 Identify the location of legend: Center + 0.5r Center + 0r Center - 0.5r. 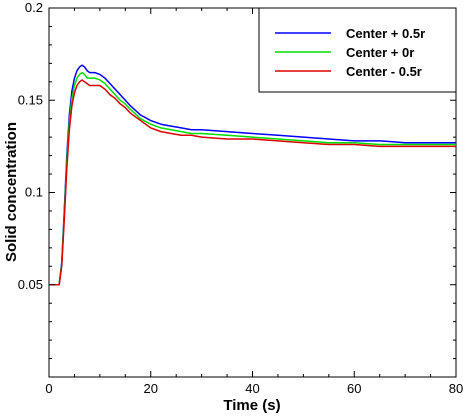
(357, 50).